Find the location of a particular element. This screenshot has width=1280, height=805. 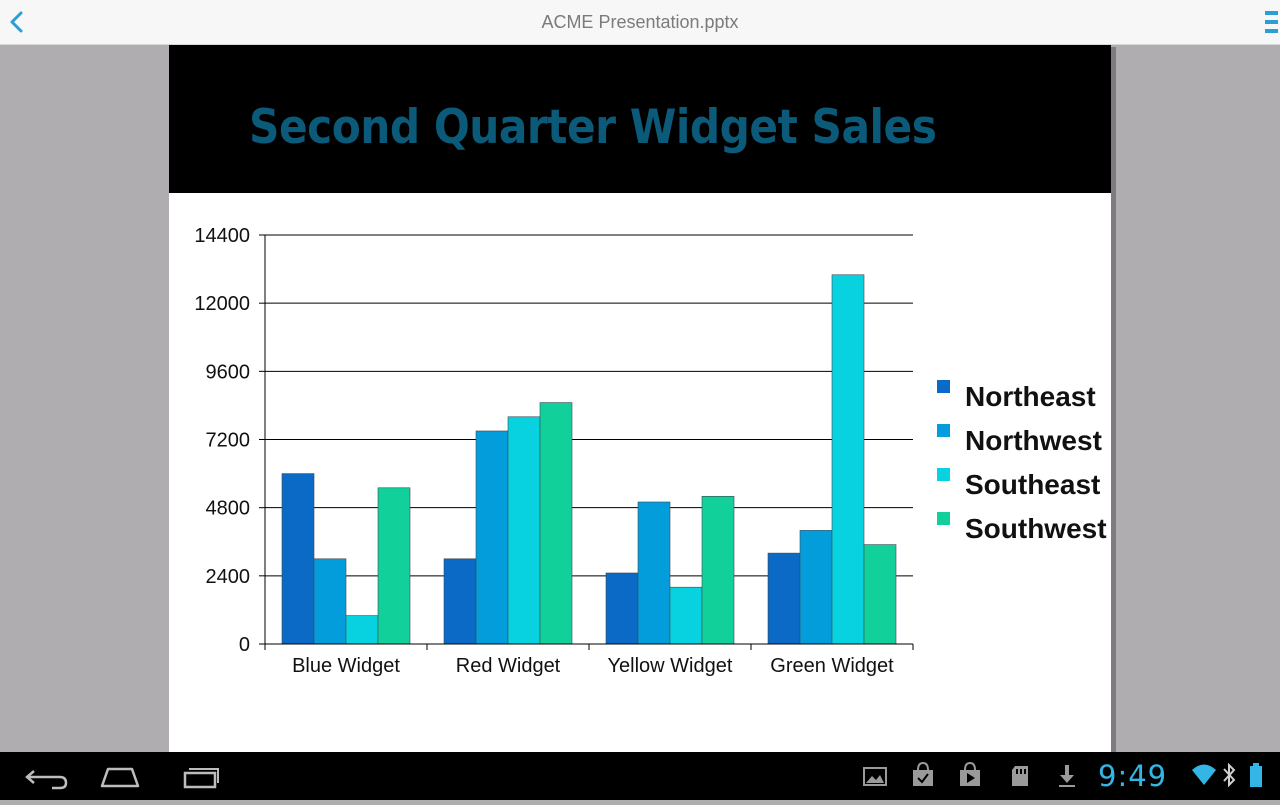

x-category-label: Green Widget is located at coordinates (832, 666).